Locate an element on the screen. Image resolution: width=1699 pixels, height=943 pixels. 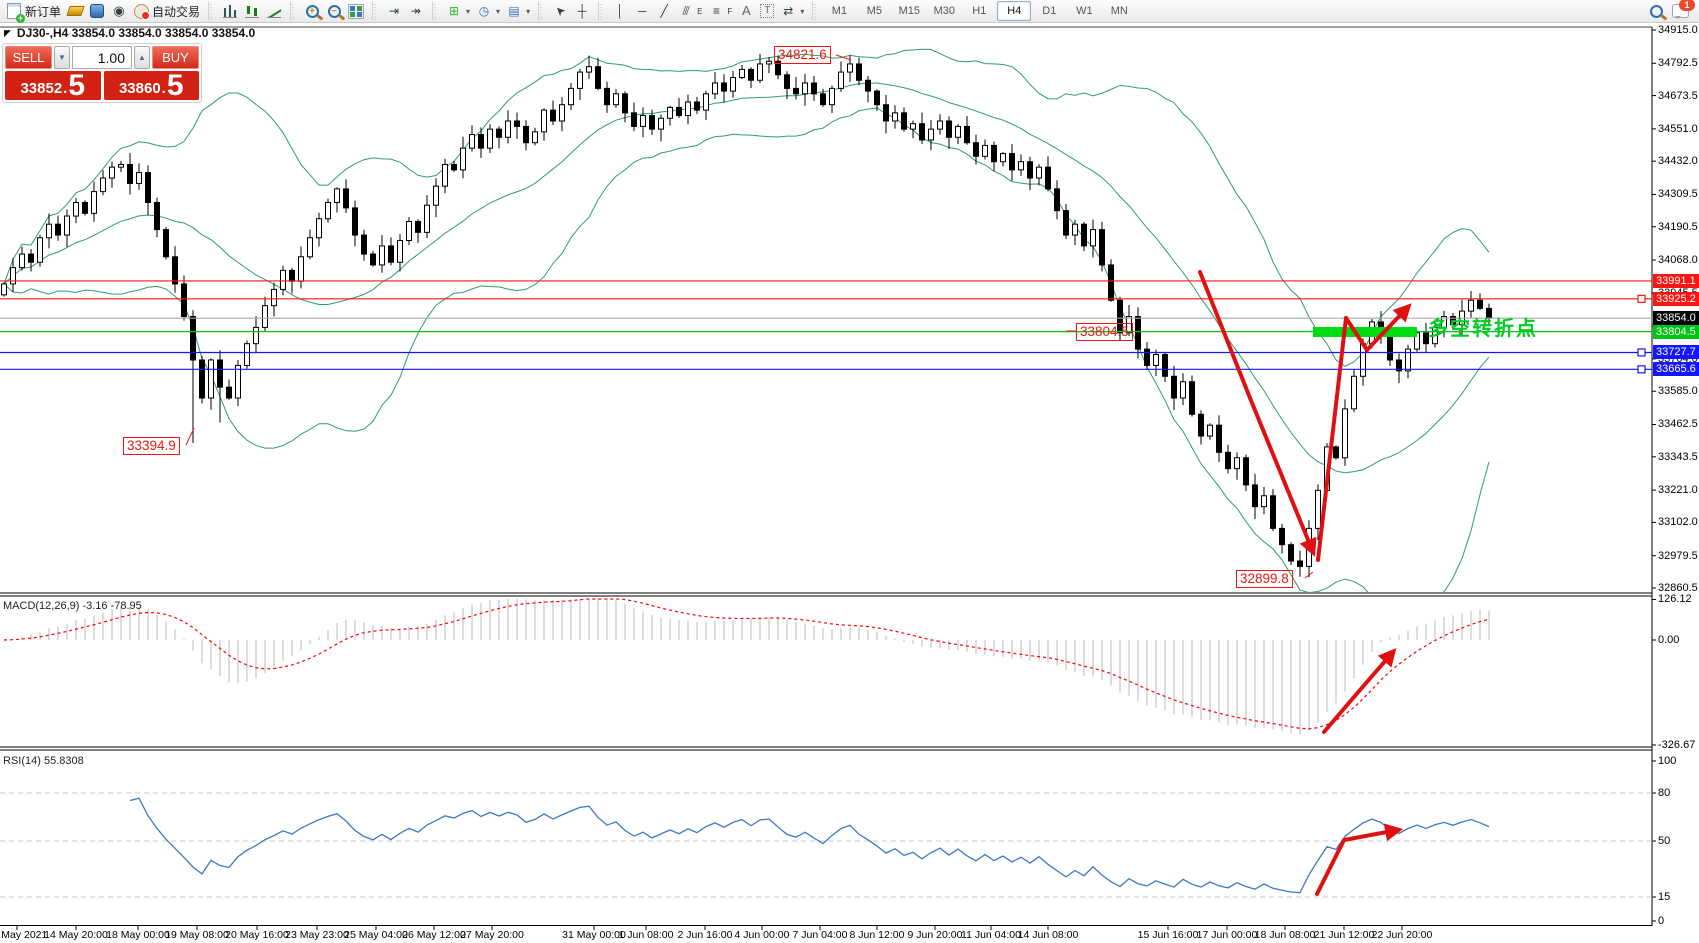
time-axis-label: 19 May 08:00 is located at coordinates (197, 935).